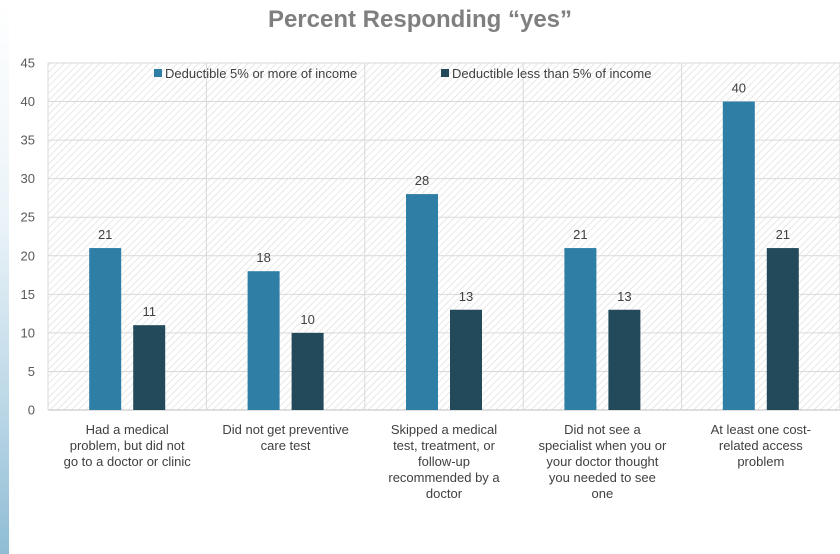  Describe the element at coordinates (263, 257) in the screenshot. I see `data-label: 18` at that location.